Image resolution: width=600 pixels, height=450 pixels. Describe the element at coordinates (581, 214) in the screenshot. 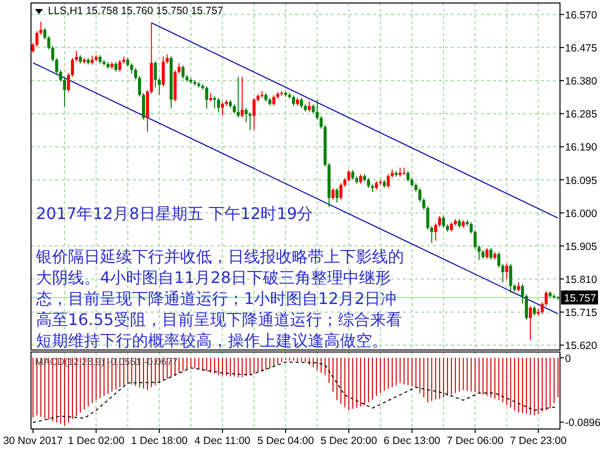

I see `y-tick-label: 16.000` at that location.